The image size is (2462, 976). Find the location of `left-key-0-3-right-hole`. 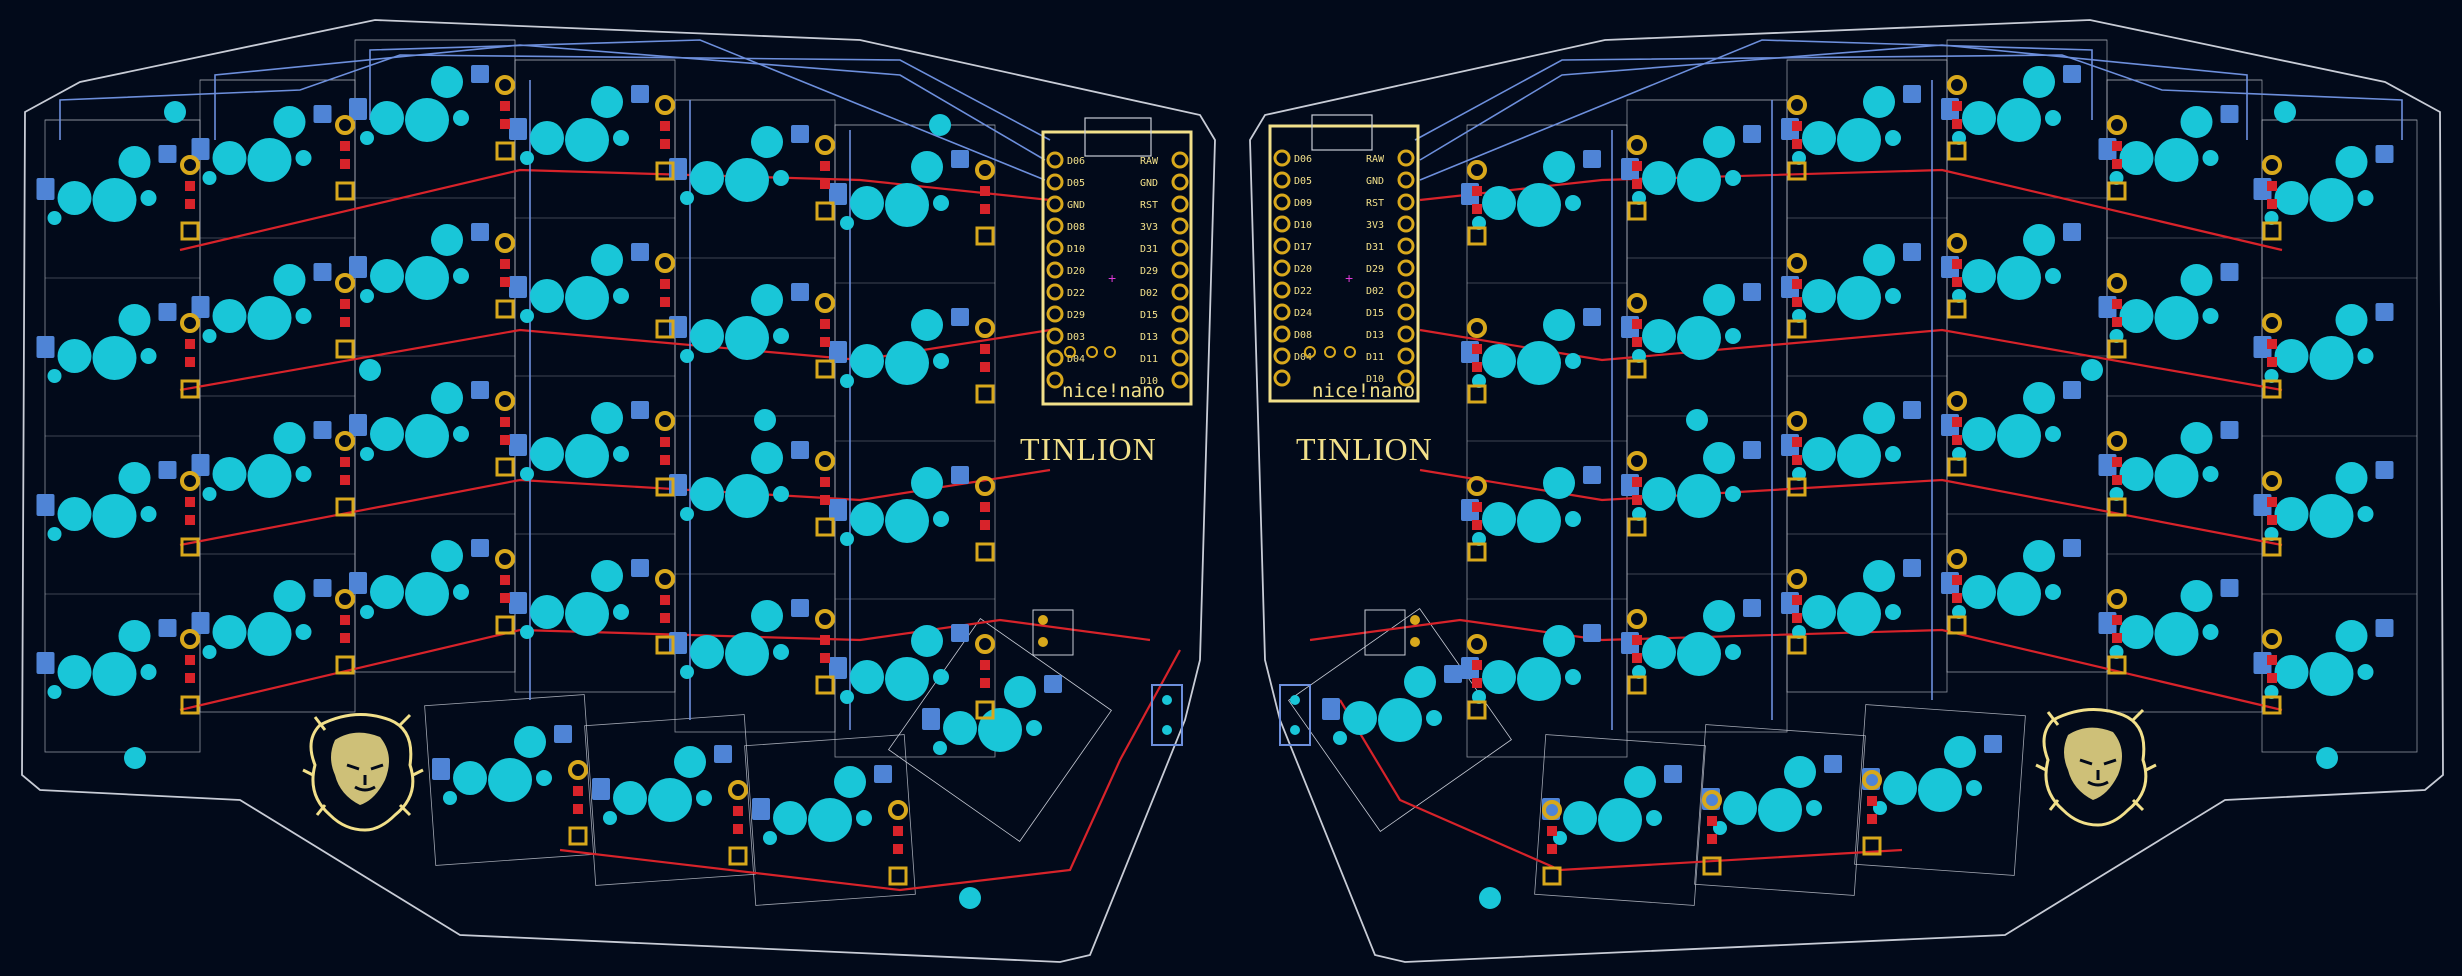

left-key-0-3-right-hole is located at coordinates (148, 672).